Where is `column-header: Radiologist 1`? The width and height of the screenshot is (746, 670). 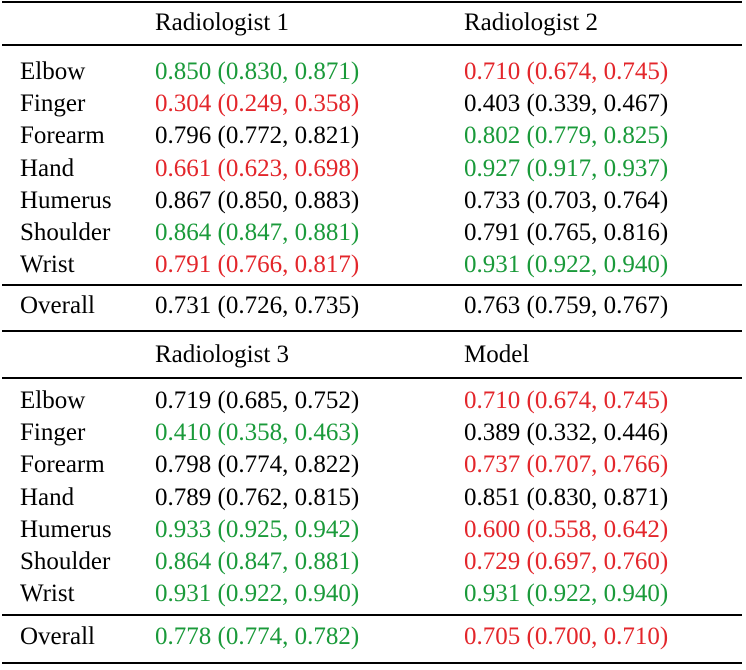
column-header: Radiologist 1 is located at coordinates (222, 22).